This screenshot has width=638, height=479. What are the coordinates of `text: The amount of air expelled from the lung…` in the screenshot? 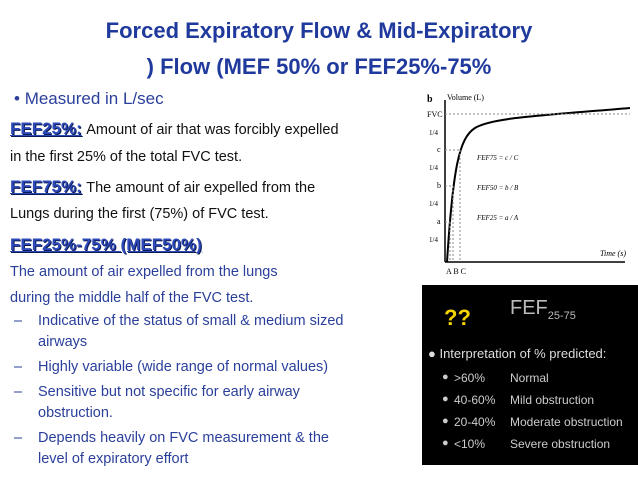 It's located at (144, 272).